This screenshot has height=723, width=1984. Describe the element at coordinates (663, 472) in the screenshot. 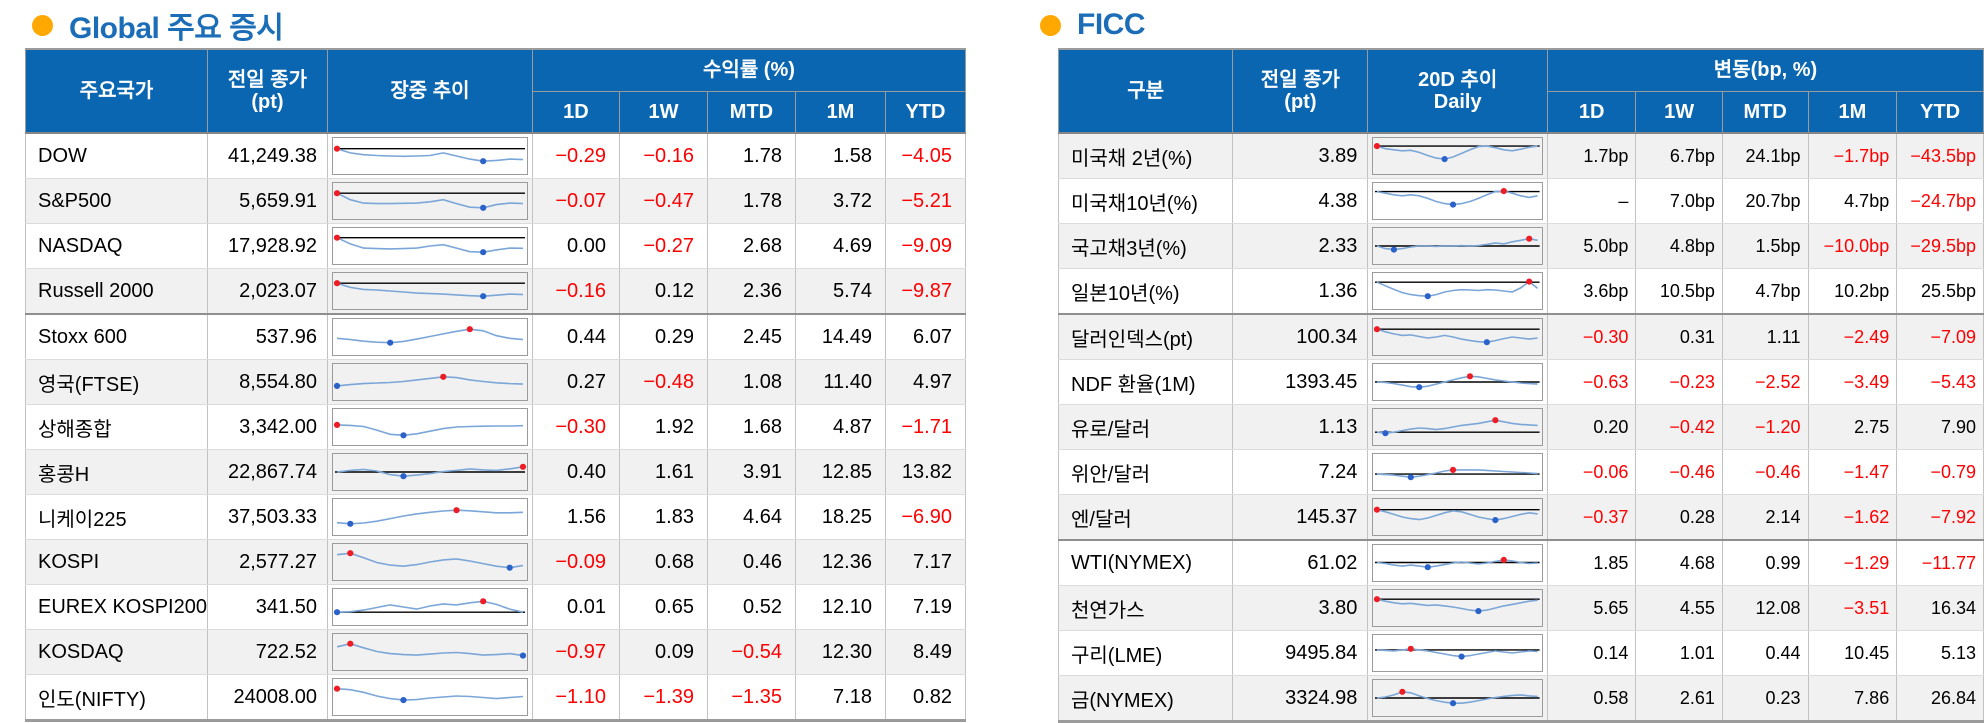

I see `change-cell-1w: 1.61` at that location.